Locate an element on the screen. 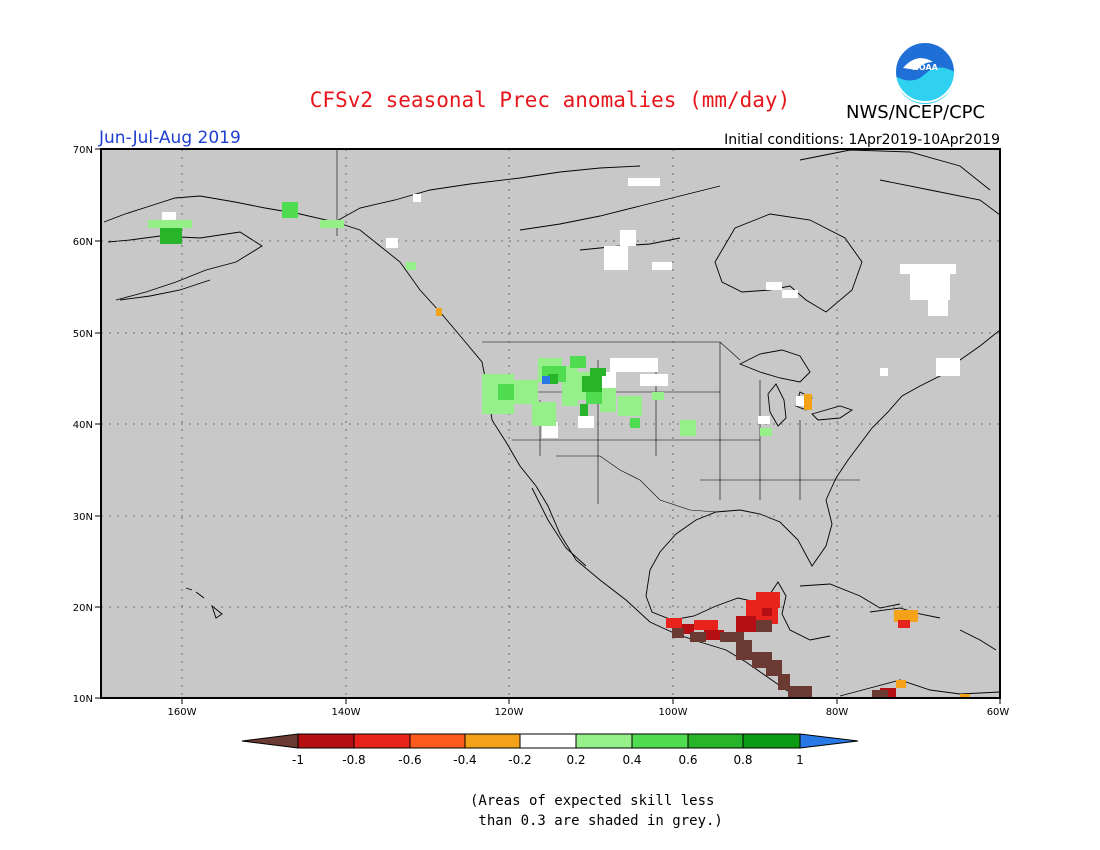 The height and width of the screenshot is (850, 1100). colorbar-tick-label: -0.4 is located at coordinates (464, 760).